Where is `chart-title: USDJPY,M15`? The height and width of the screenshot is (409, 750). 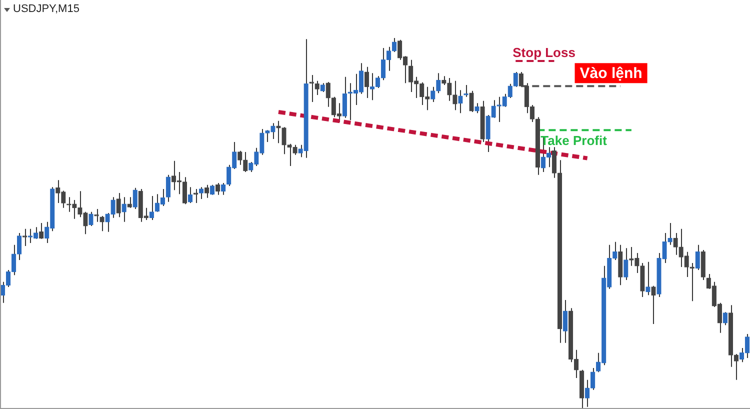 chart-title: USDJPY,M15 is located at coordinates (46, 9).